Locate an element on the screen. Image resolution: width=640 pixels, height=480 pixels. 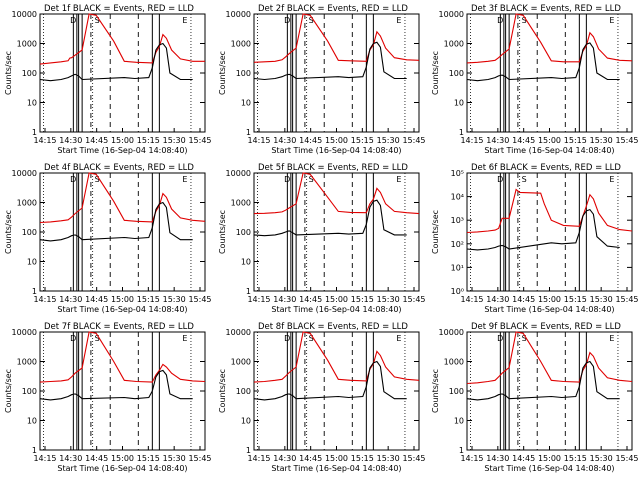
y-tick-label: 10² is located at coordinates (457, 244).